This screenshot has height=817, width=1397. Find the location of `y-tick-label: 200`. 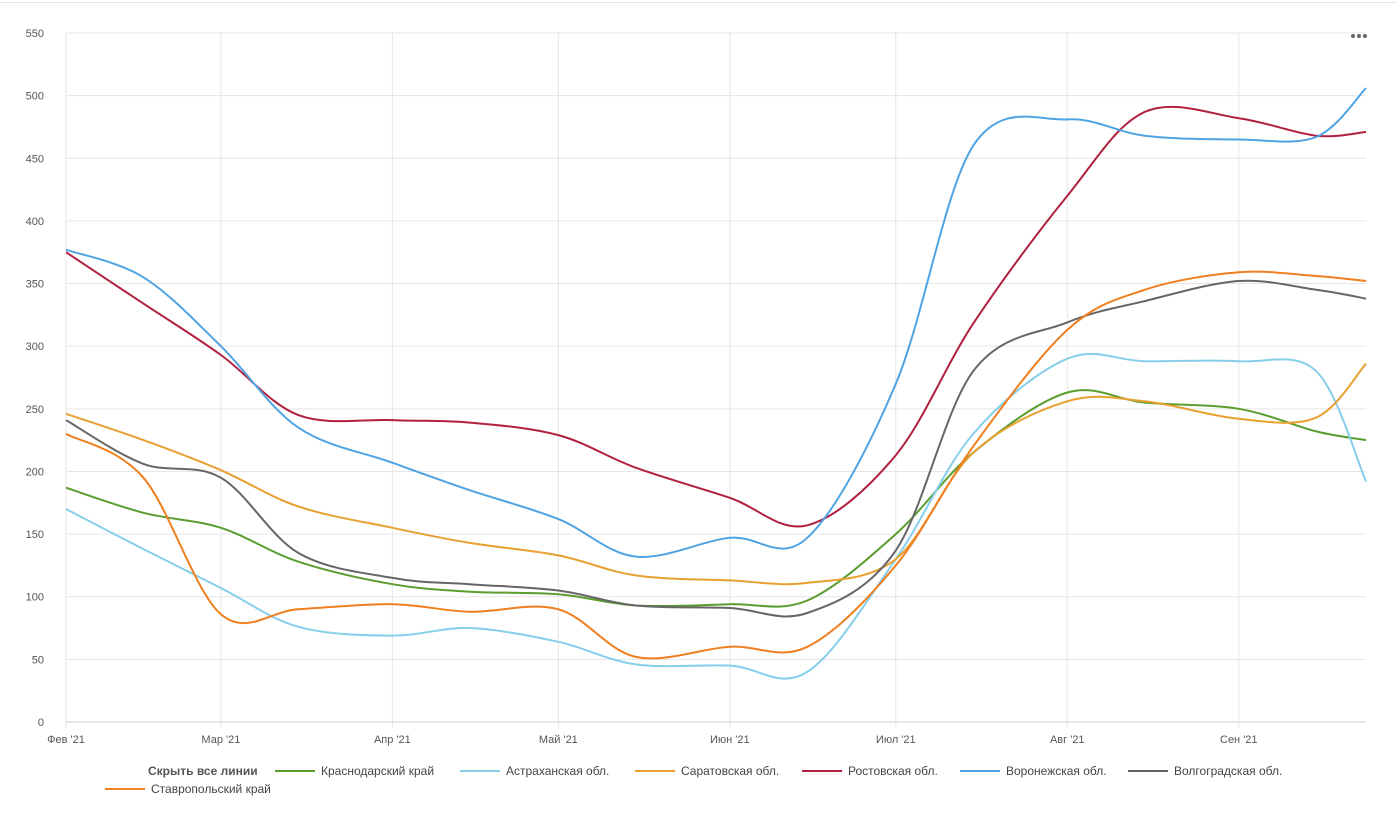

y-tick-label: 200 is located at coordinates (35, 472).